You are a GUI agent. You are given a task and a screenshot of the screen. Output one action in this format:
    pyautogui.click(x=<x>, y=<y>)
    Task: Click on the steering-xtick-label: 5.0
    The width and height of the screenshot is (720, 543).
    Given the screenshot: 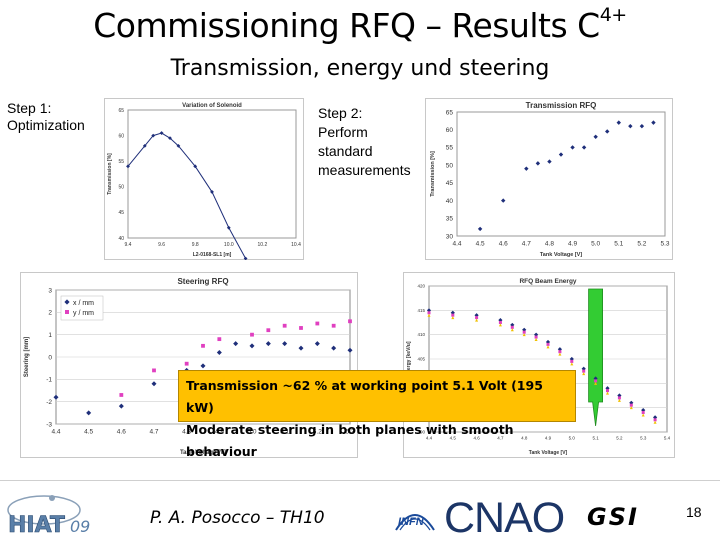 What is the action you would take?
    pyautogui.click(x=251, y=432)
    